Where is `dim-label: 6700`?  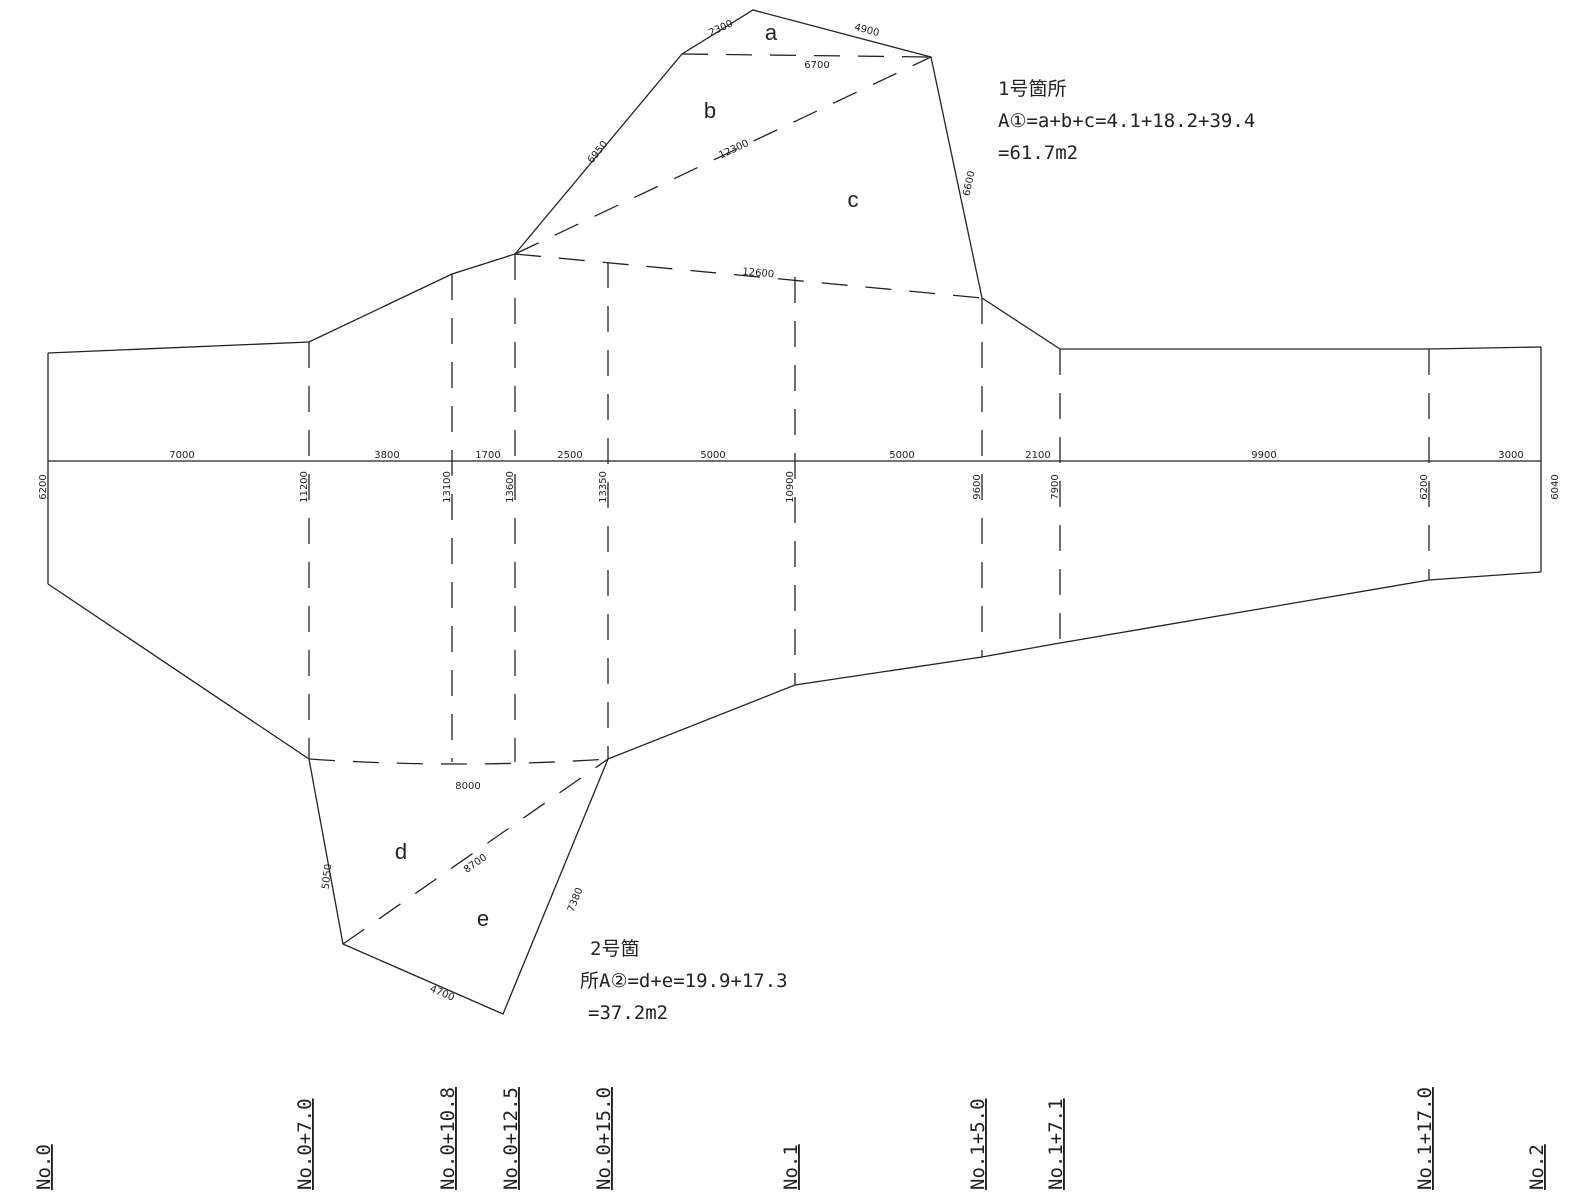 dim-label: 6700 is located at coordinates (816, 65).